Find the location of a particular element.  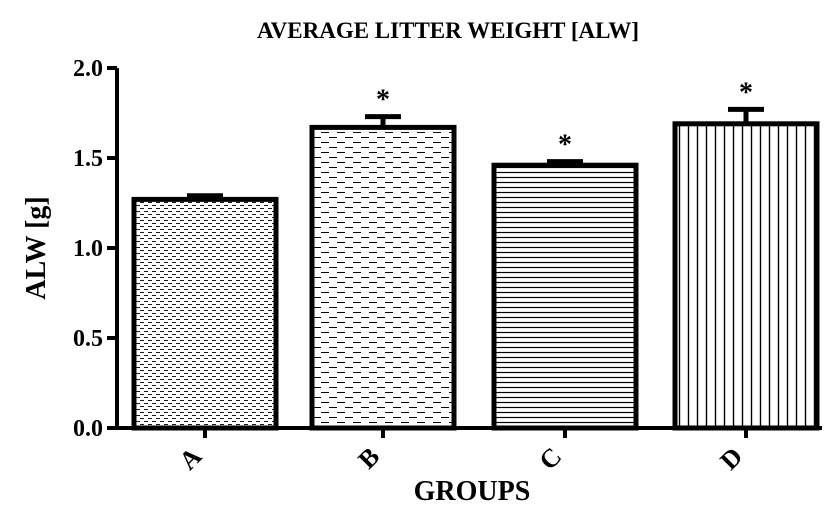

x-tick-label: D is located at coordinates (731, 459).